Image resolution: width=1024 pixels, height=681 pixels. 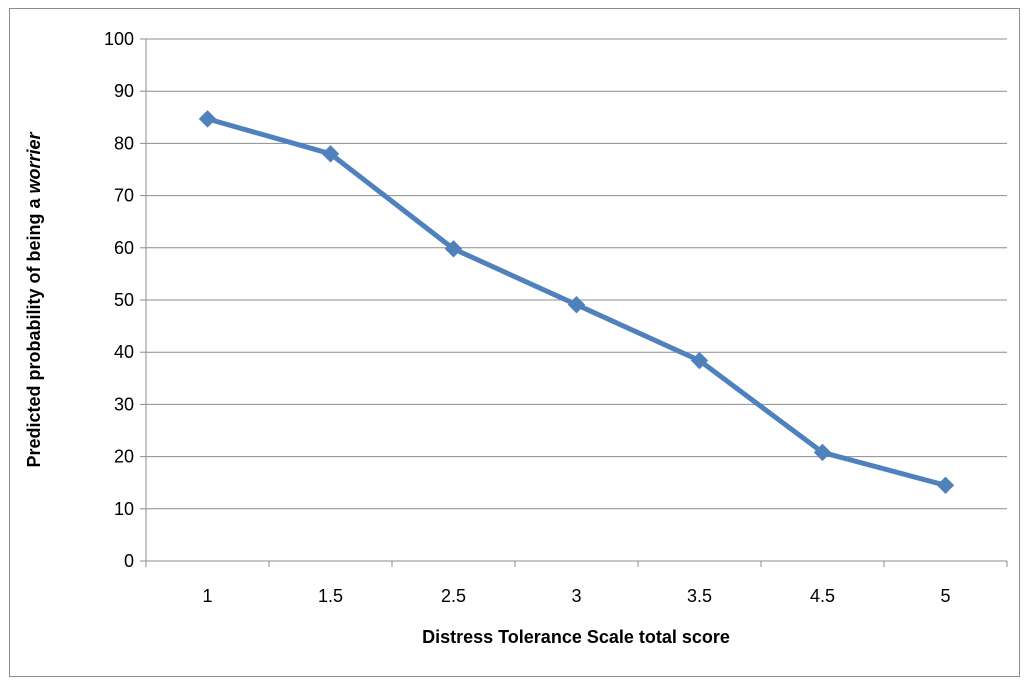 I want to click on y-axis-title: Predicted probability of being a worrier, so click(x=34, y=299).